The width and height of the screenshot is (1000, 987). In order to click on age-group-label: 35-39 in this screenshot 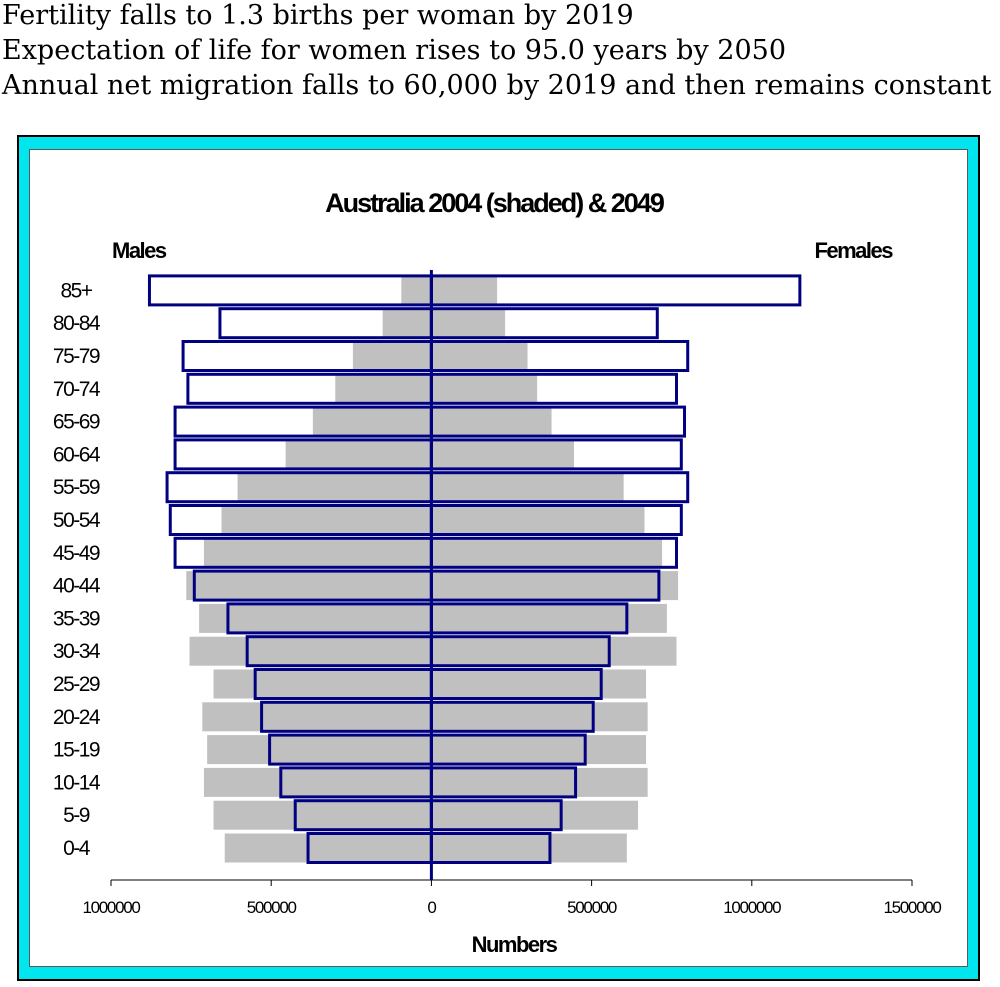, I will do `click(76, 618)`.